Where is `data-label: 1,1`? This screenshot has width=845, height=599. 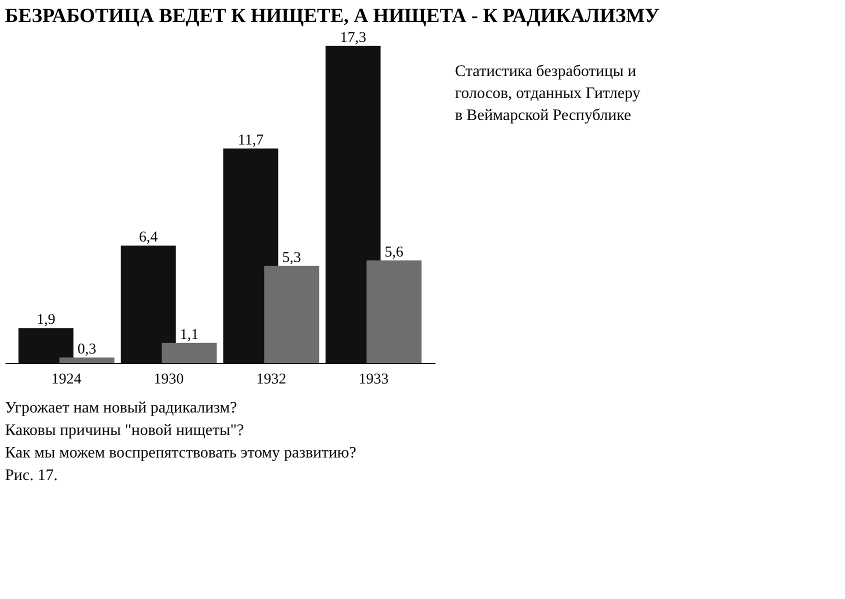
data-label: 1,1 is located at coordinates (189, 334).